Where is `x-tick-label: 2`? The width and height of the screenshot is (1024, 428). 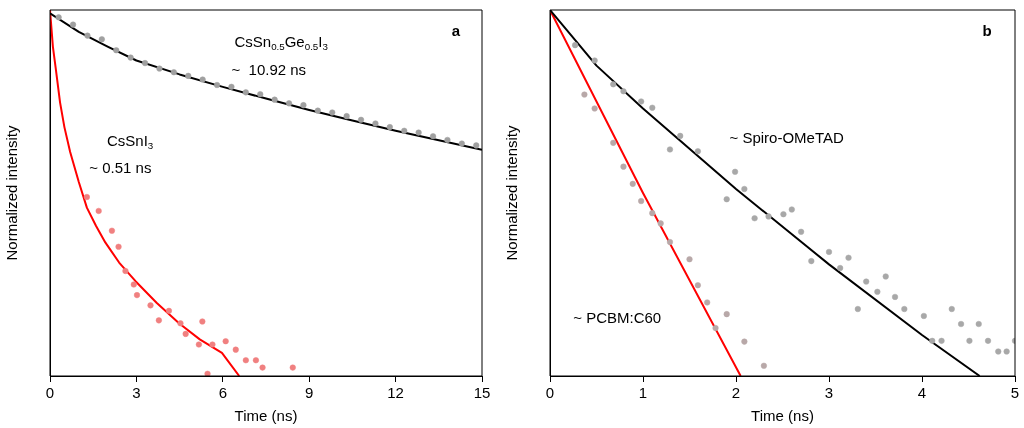 x-tick-label: 2 is located at coordinates (736, 393).